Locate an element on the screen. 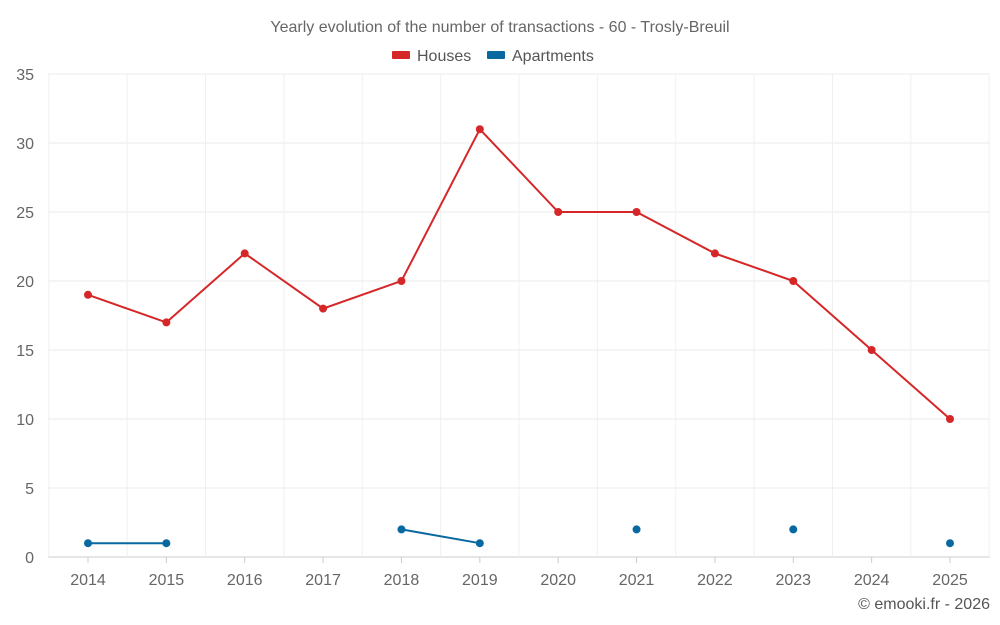 The image size is (1000, 625). legend-swatch-houses is located at coordinates (401, 55).